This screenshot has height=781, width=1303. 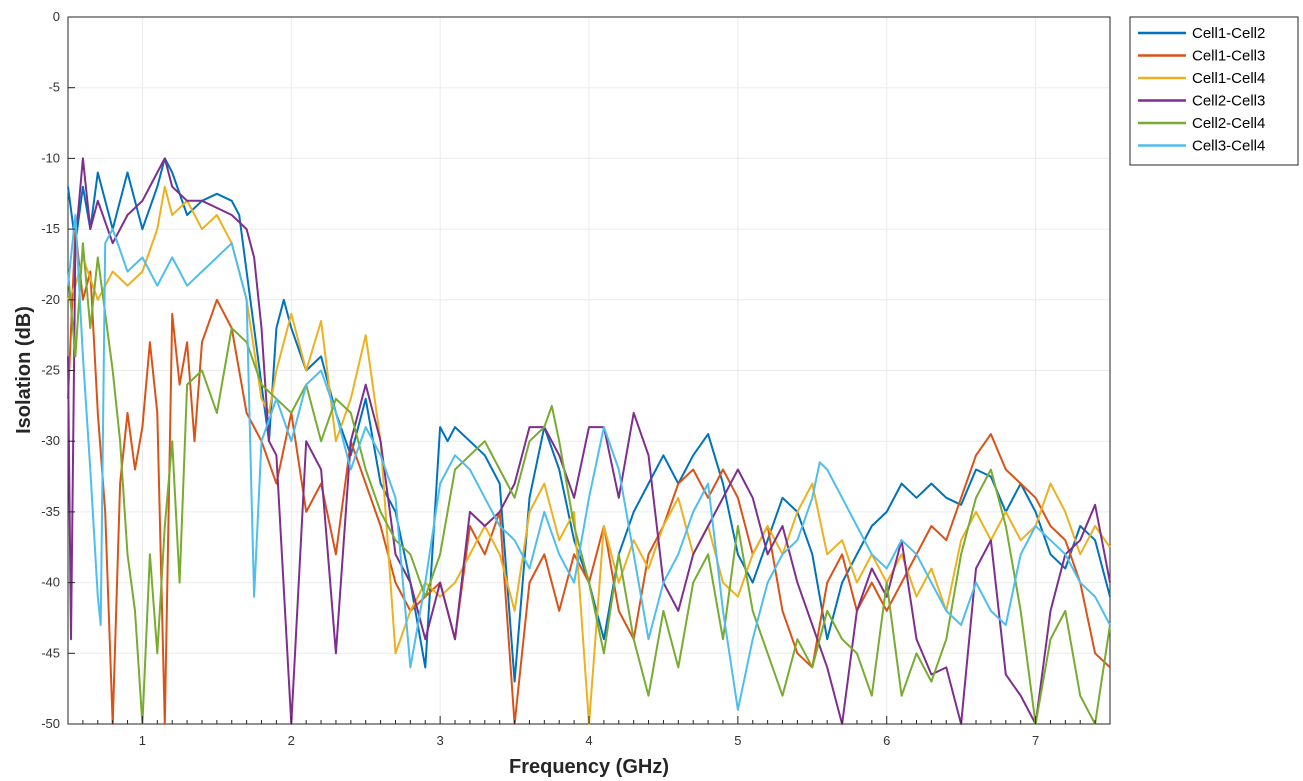 I want to click on x-axis-title: Frequency (GHz), so click(x=589, y=767).